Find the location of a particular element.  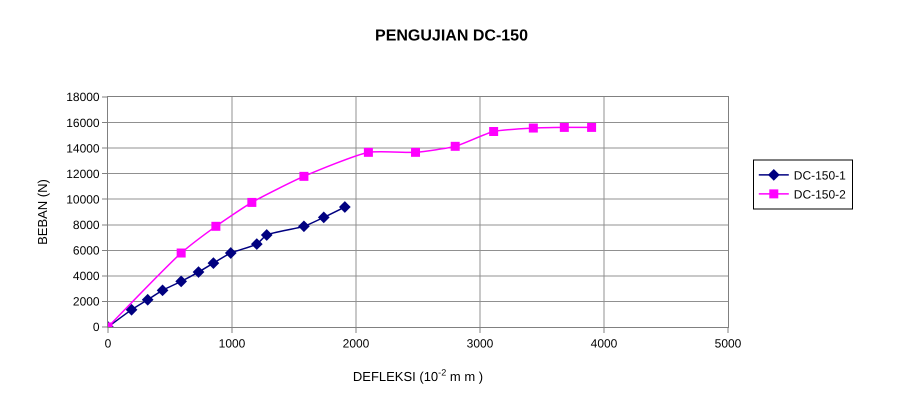

y-tick-label: 0 is located at coordinates (96, 327).